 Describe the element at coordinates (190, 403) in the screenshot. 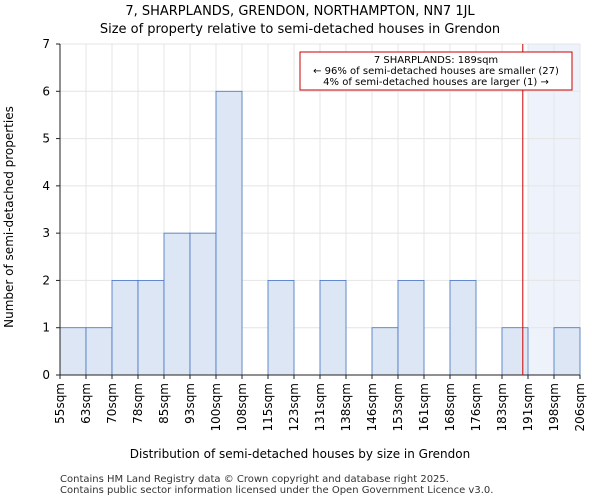

I see `x-tick-label: 93sqm` at that location.